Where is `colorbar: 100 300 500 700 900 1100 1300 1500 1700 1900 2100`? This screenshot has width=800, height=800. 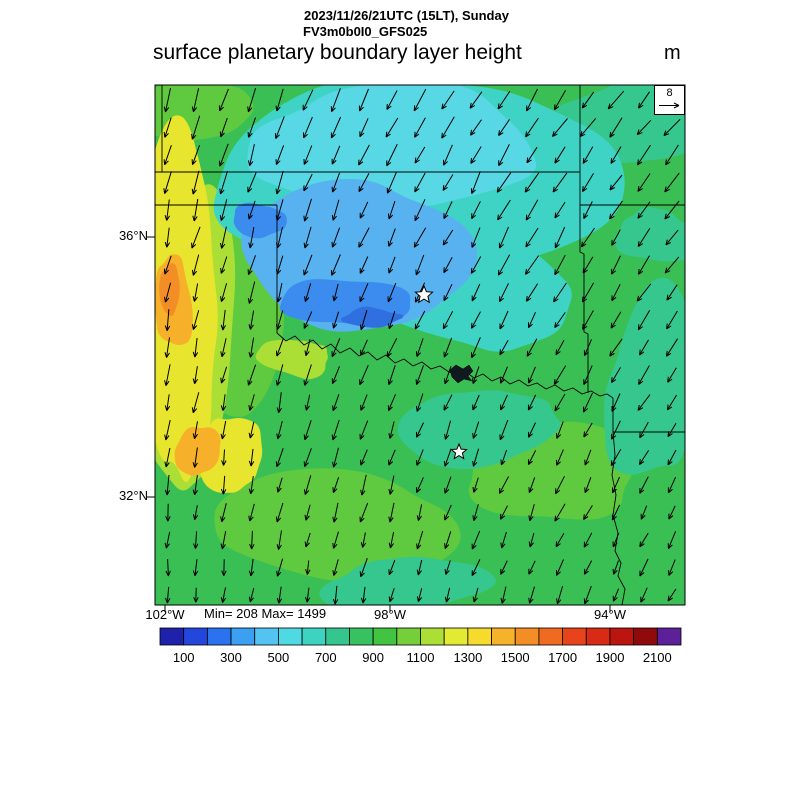
colorbar: 100 300 500 700 900 1100 1300 1500 1700 1900 2100 is located at coordinates (420, 646).